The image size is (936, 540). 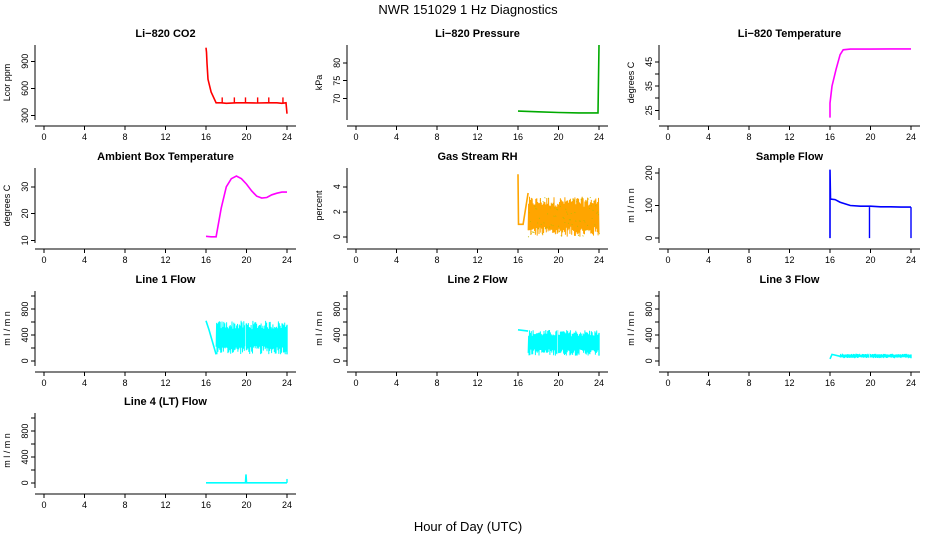 What do you see at coordinates (631, 82) in the screenshot?
I see `y-axis-label: degrees C` at bounding box center [631, 82].